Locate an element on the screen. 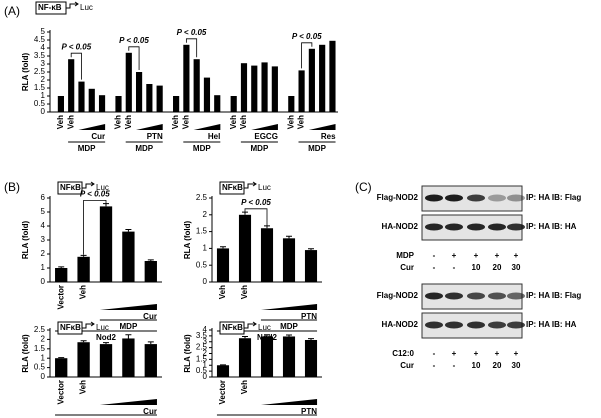 This screenshot has width=601, height=418. y-tick-label: 2.5 is located at coordinates (40, 329).